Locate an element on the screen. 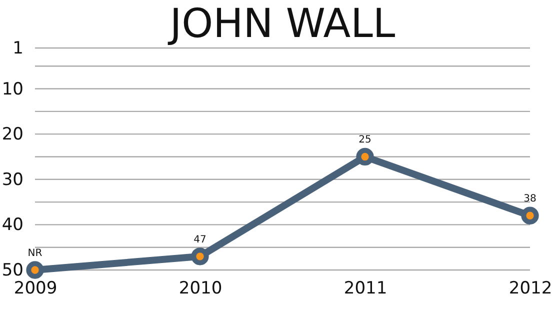 The image size is (556, 331). y-tick-label: 30 is located at coordinates (13, 180).